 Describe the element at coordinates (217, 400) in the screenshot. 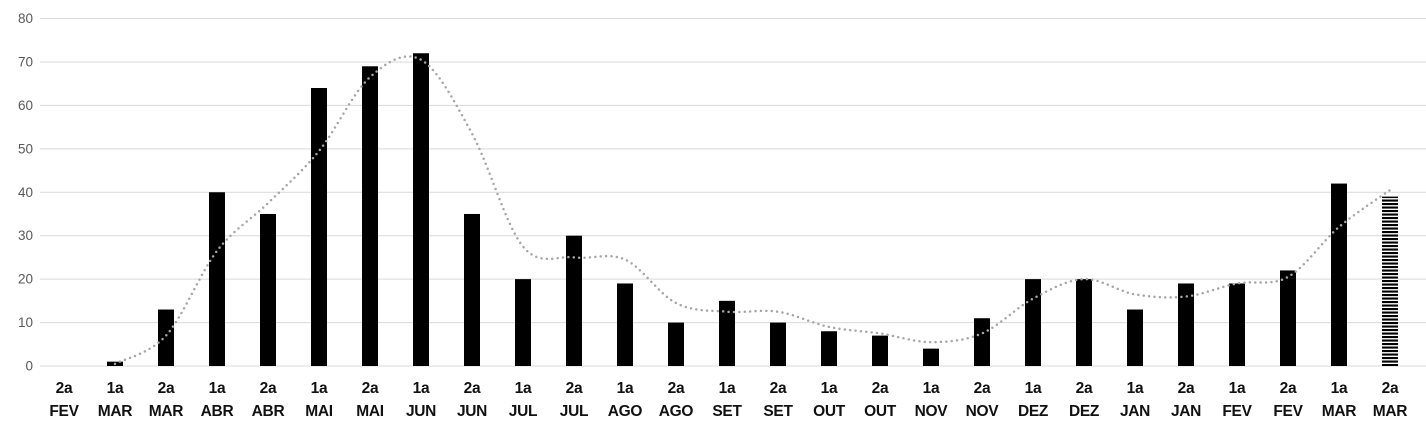

I see `x-tick-label: 1a ABR` at that location.